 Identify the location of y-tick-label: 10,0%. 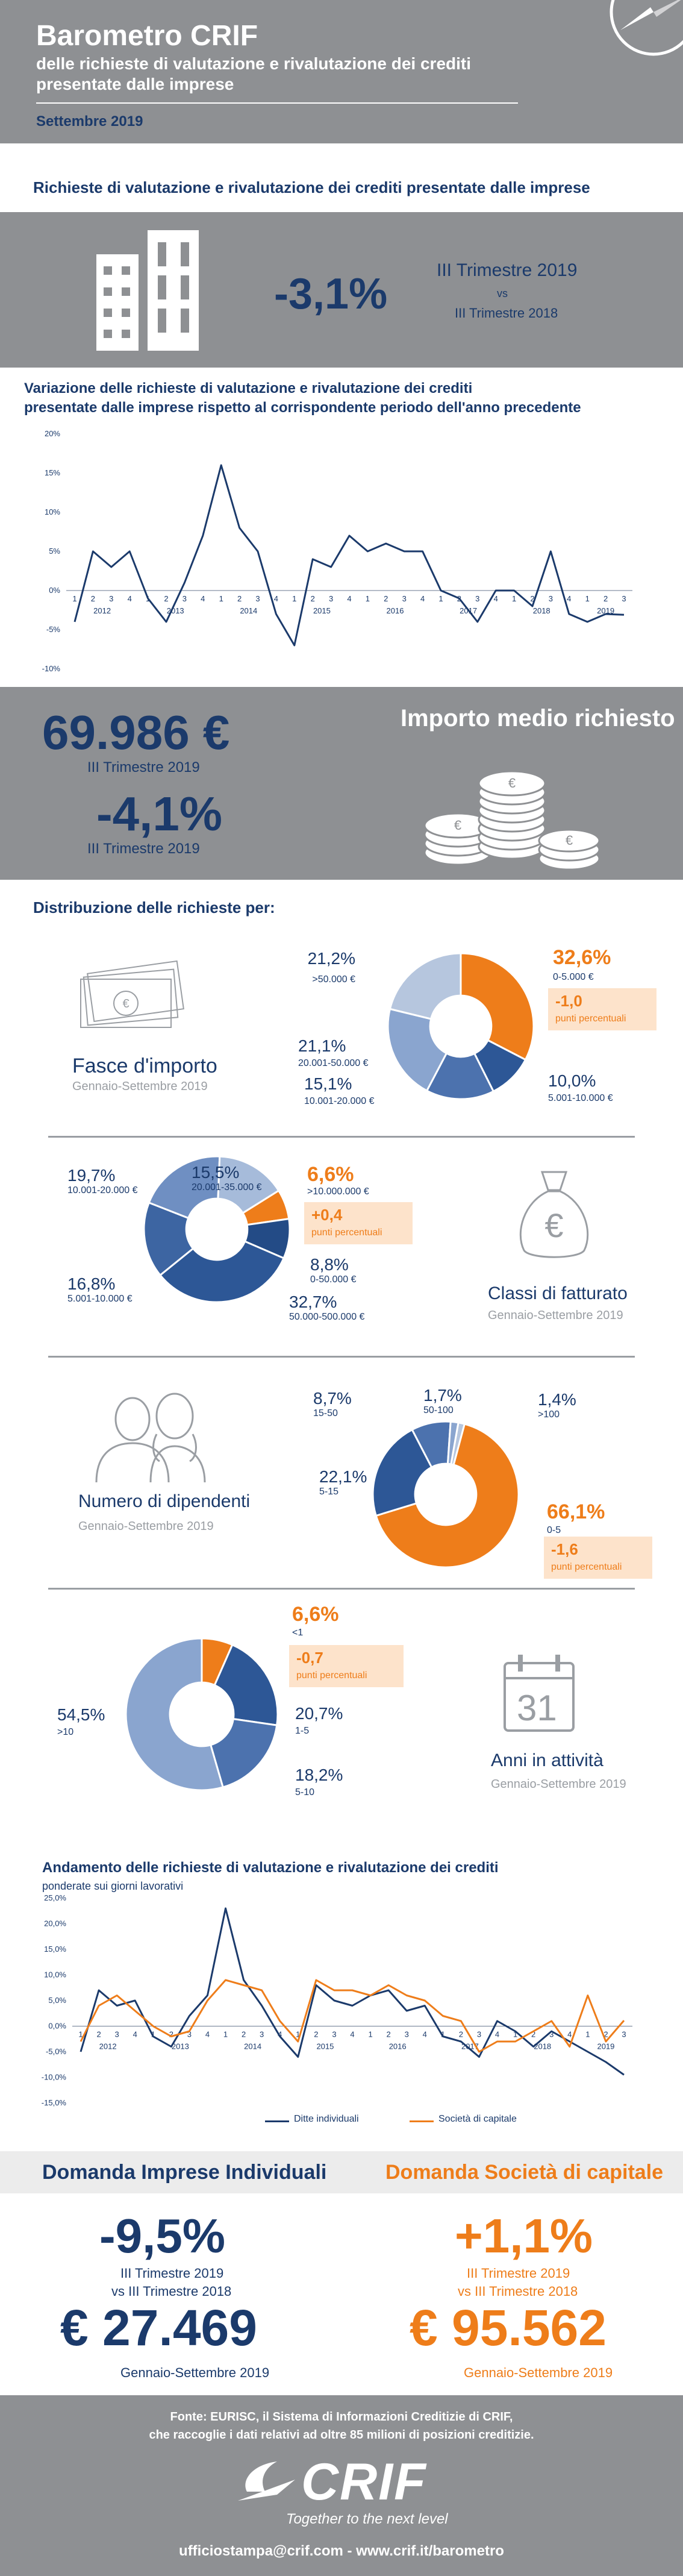
(55, 1974).